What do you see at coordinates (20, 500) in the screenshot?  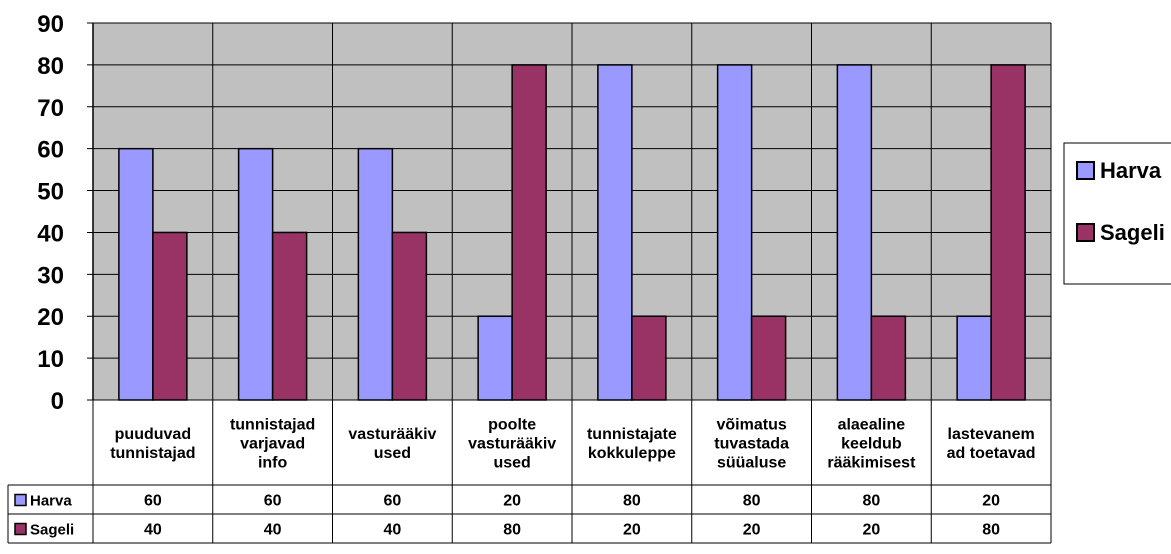 I see `table-legend-key-harva` at bounding box center [20, 500].